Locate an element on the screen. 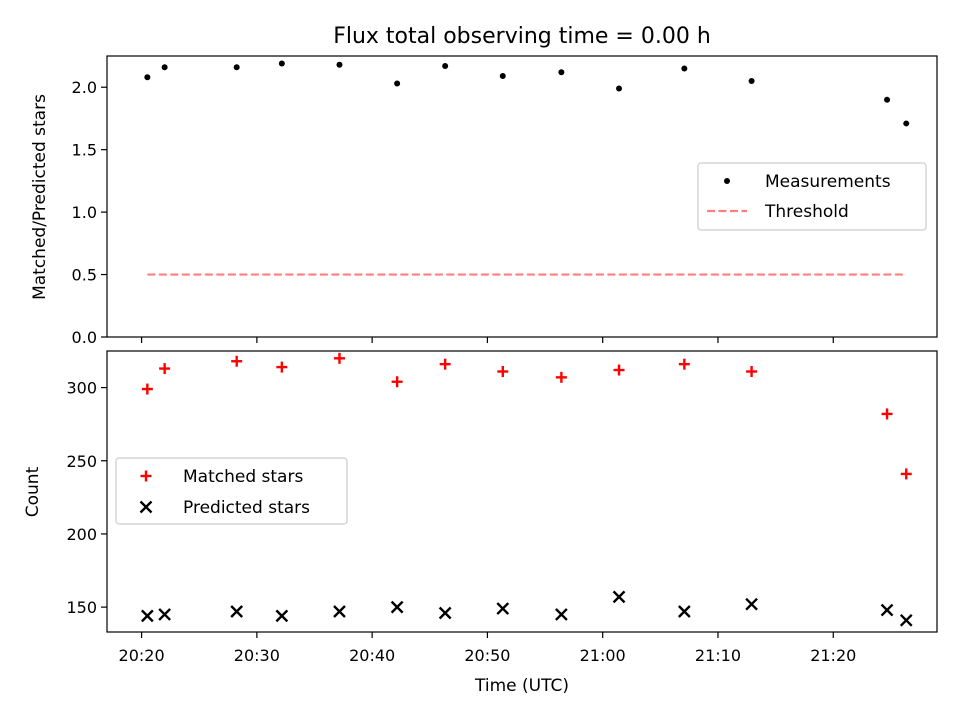  bottom-x-axis: 20:20 20:30 20:40 20:50 21:00 21:10 21:20 is located at coordinates (487, 648).